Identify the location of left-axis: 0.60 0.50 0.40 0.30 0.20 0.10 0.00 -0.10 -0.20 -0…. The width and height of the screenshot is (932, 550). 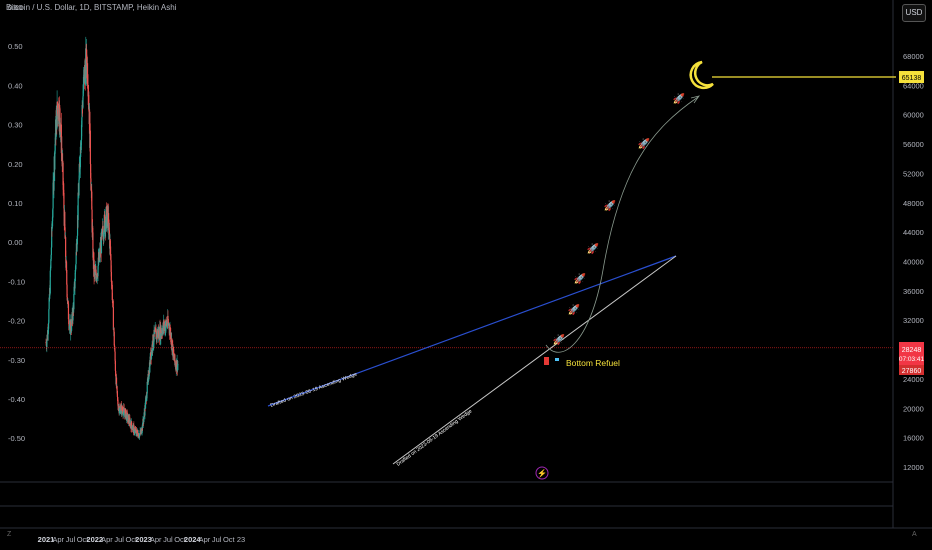
(16, 223).